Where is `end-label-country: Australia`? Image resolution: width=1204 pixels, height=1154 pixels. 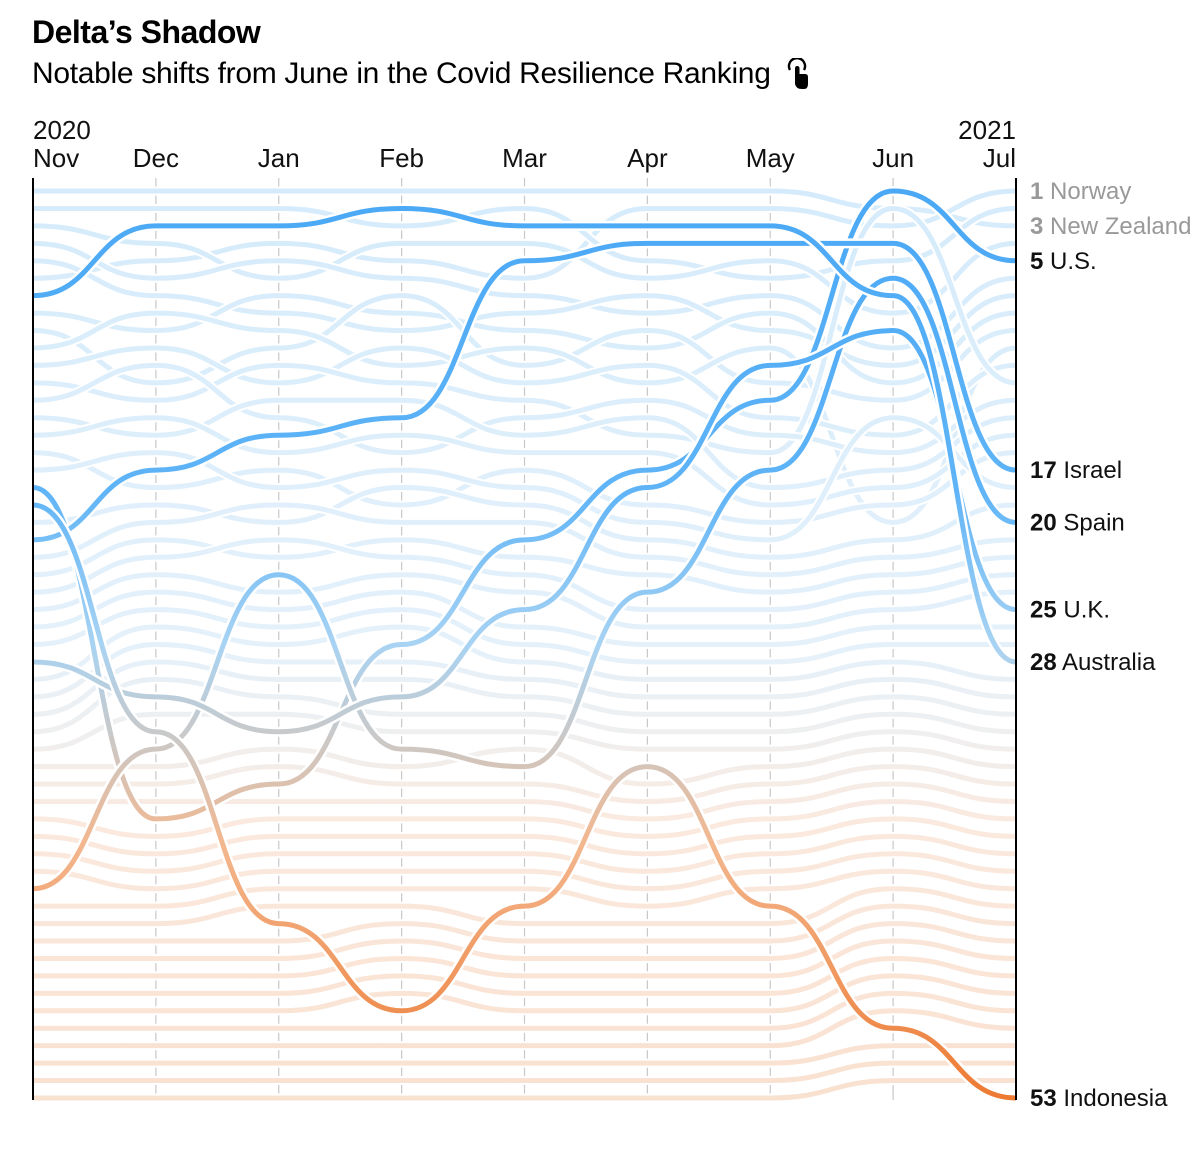
end-label-country: Australia is located at coordinates (1106, 662).